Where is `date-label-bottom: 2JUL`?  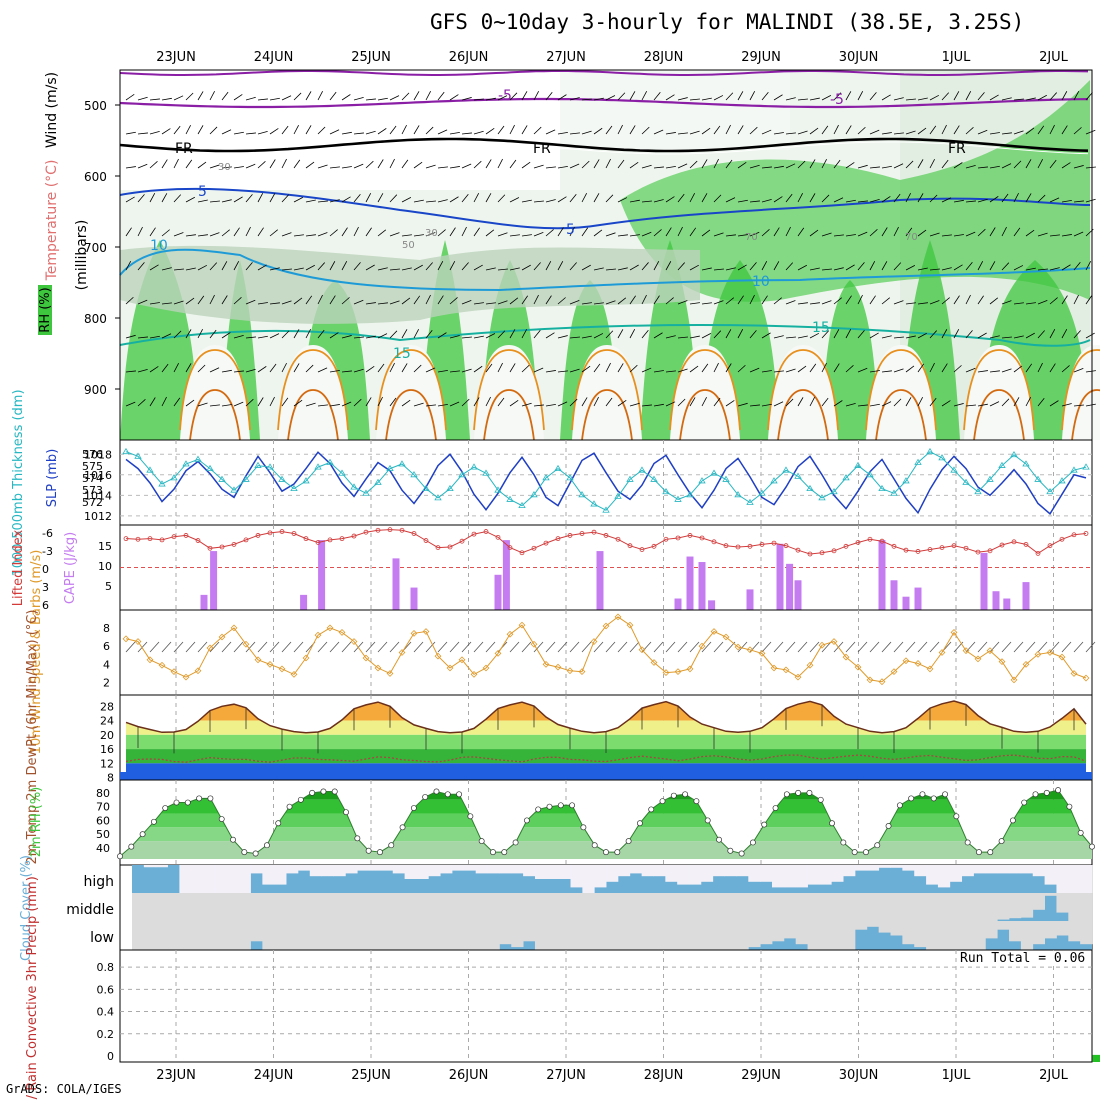 date-label-bottom: 2JUL is located at coordinates (1054, 1075).